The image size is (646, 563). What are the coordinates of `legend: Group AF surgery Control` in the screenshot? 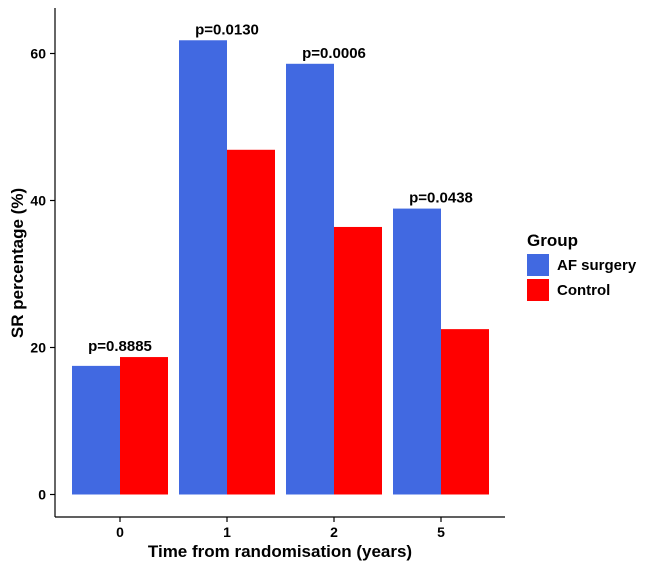 It's located at (582, 266).